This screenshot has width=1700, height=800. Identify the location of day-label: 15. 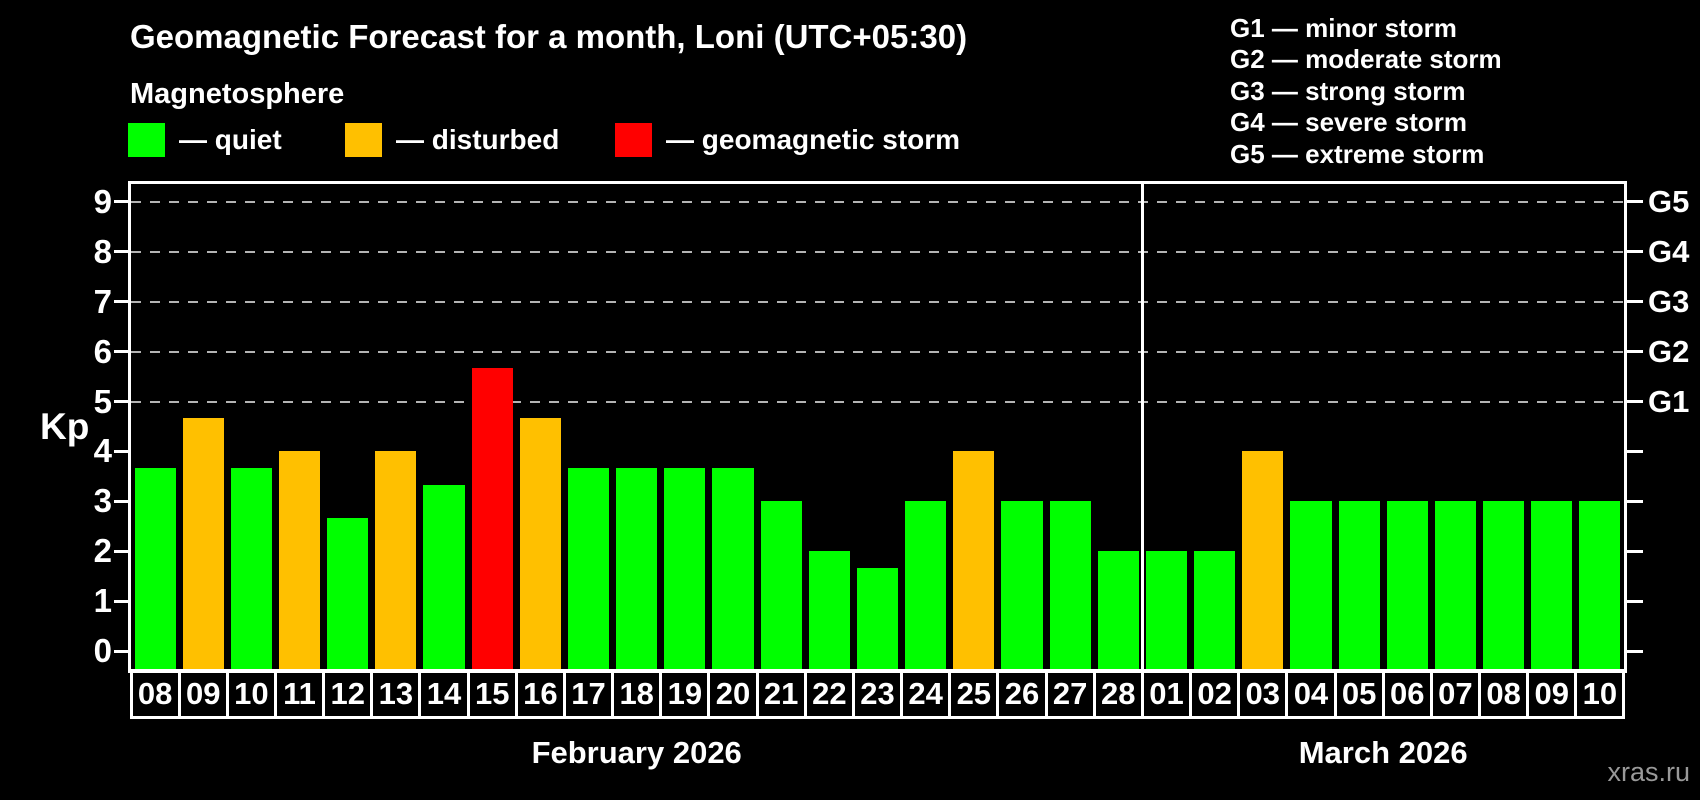
(492, 693).